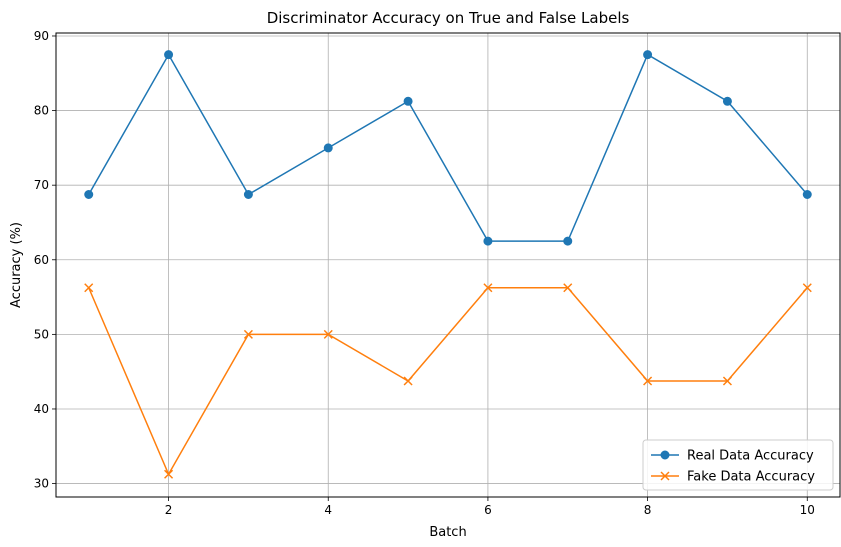  Describe the element at coordinates (807, 510) in the screenshot. I see `x-tick-label: 10` at that location.